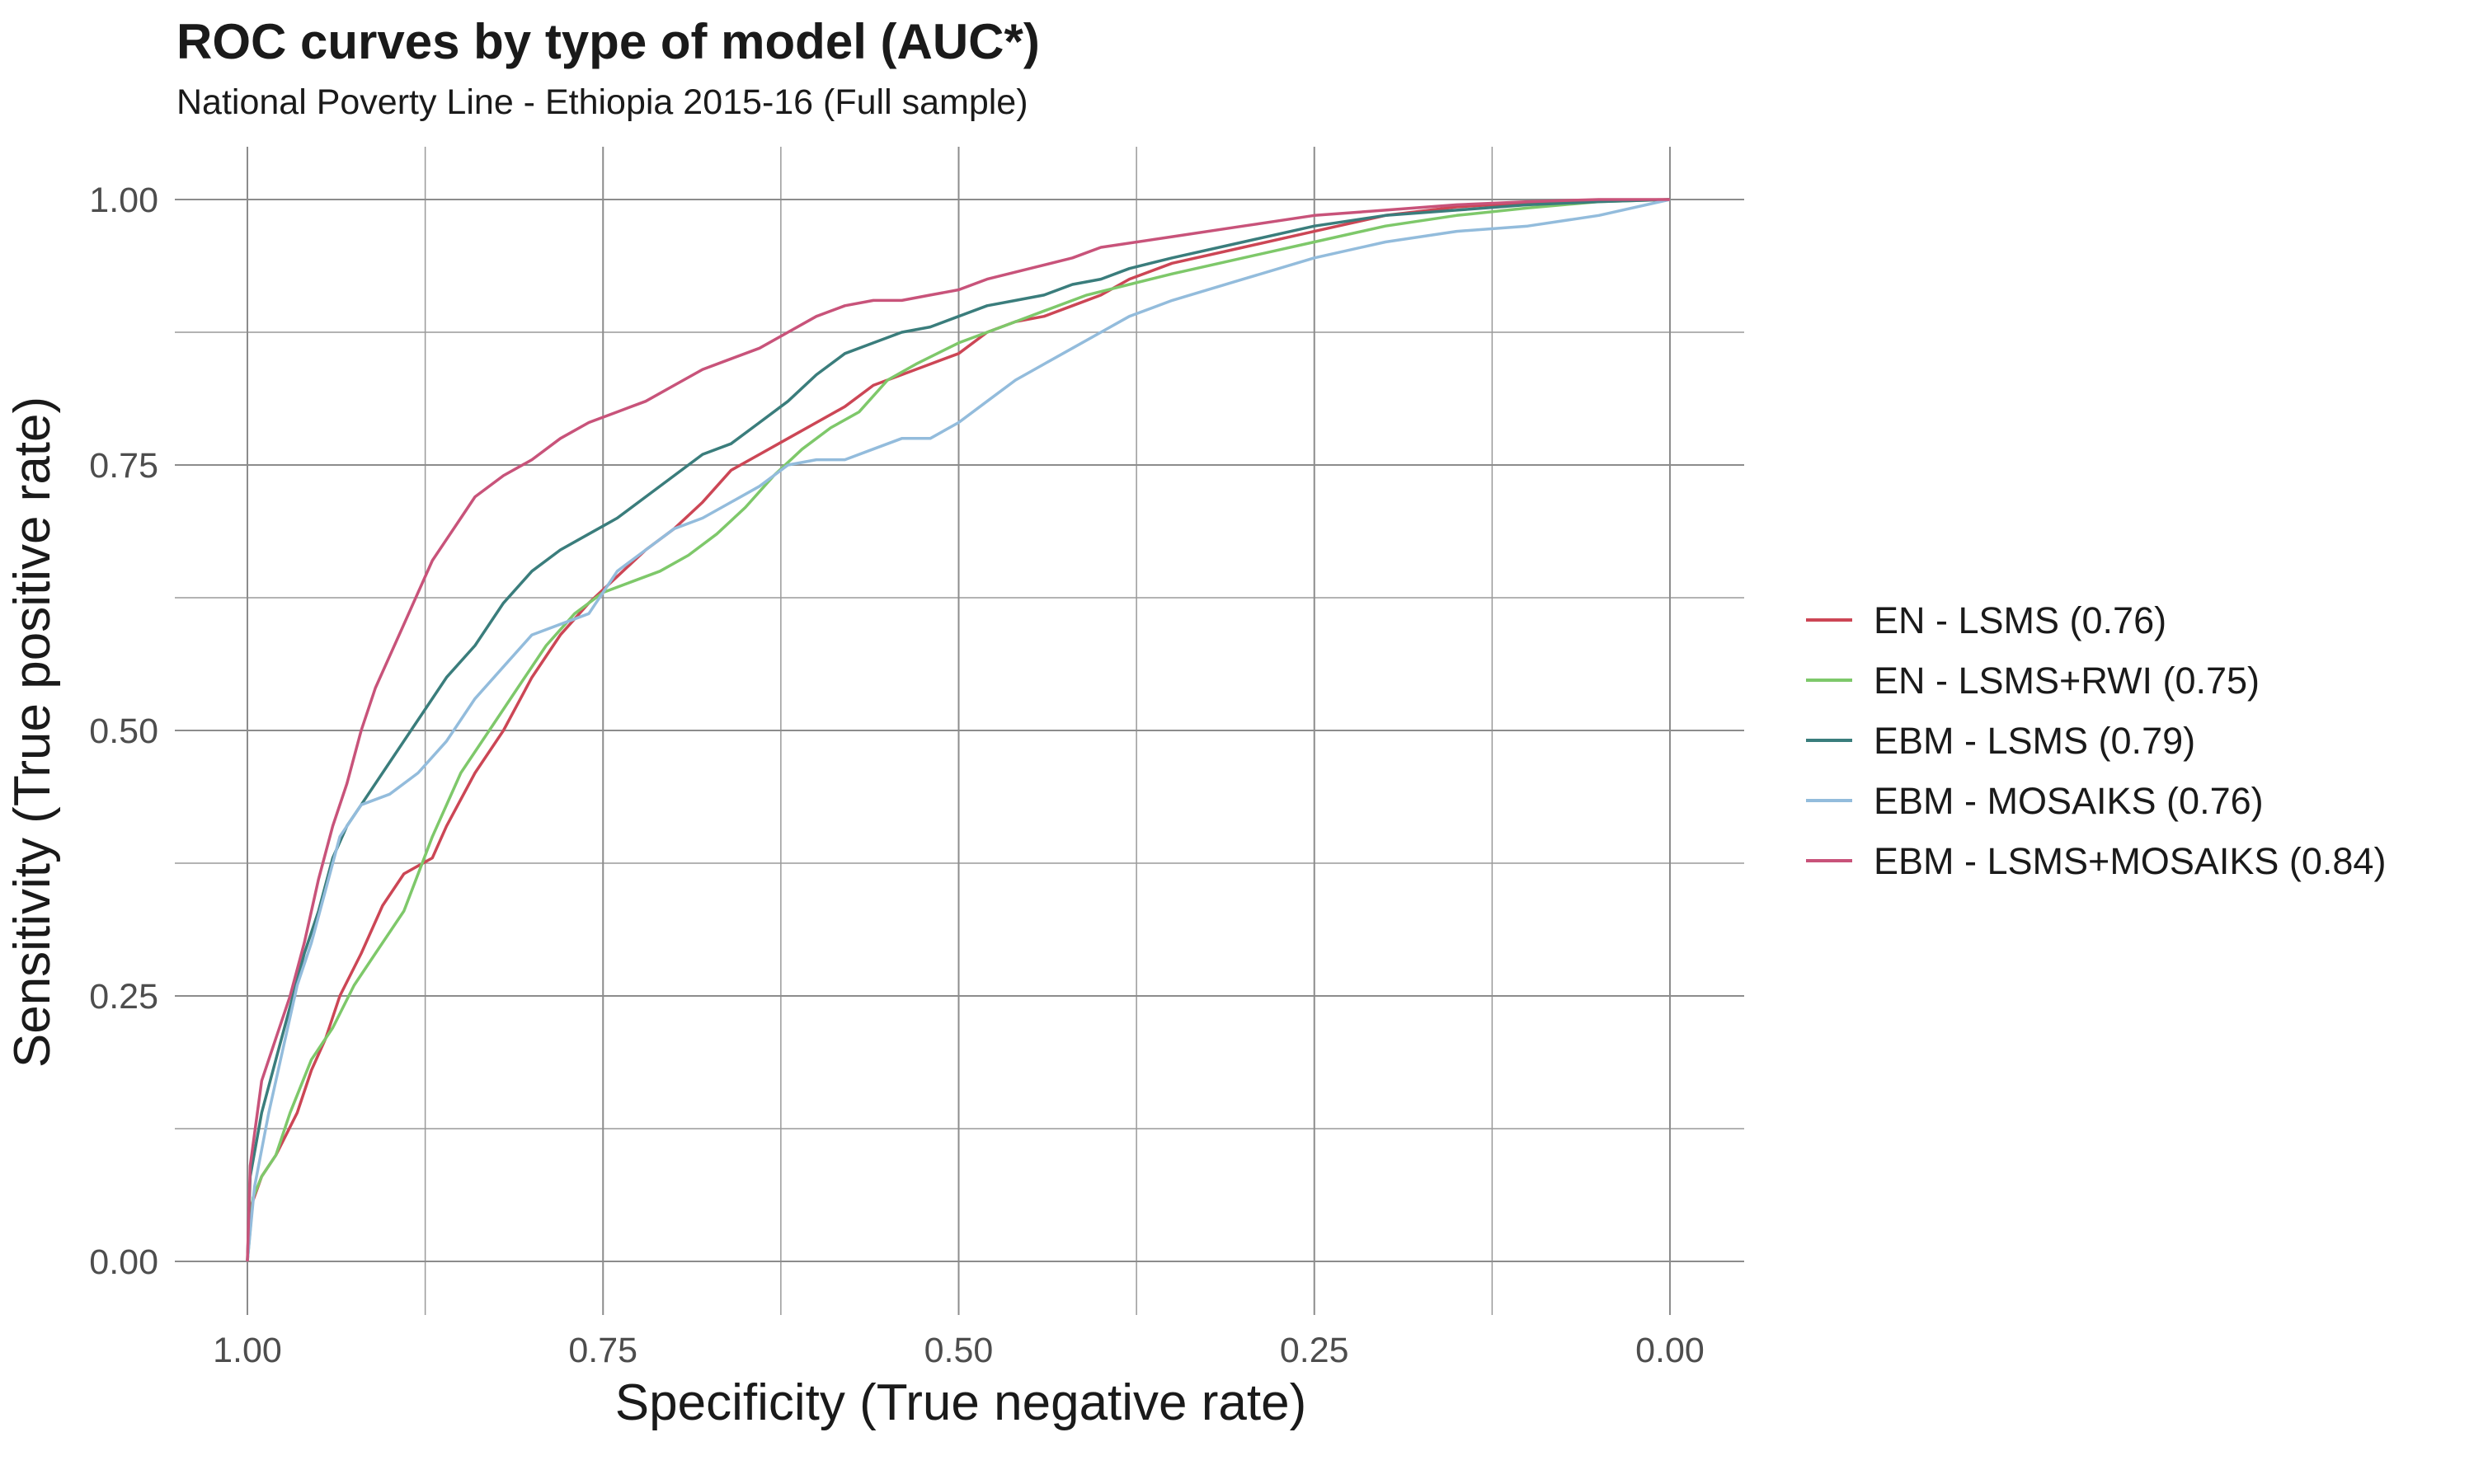  I want to click on y-tick-label: 0.25, so click(123, 997).